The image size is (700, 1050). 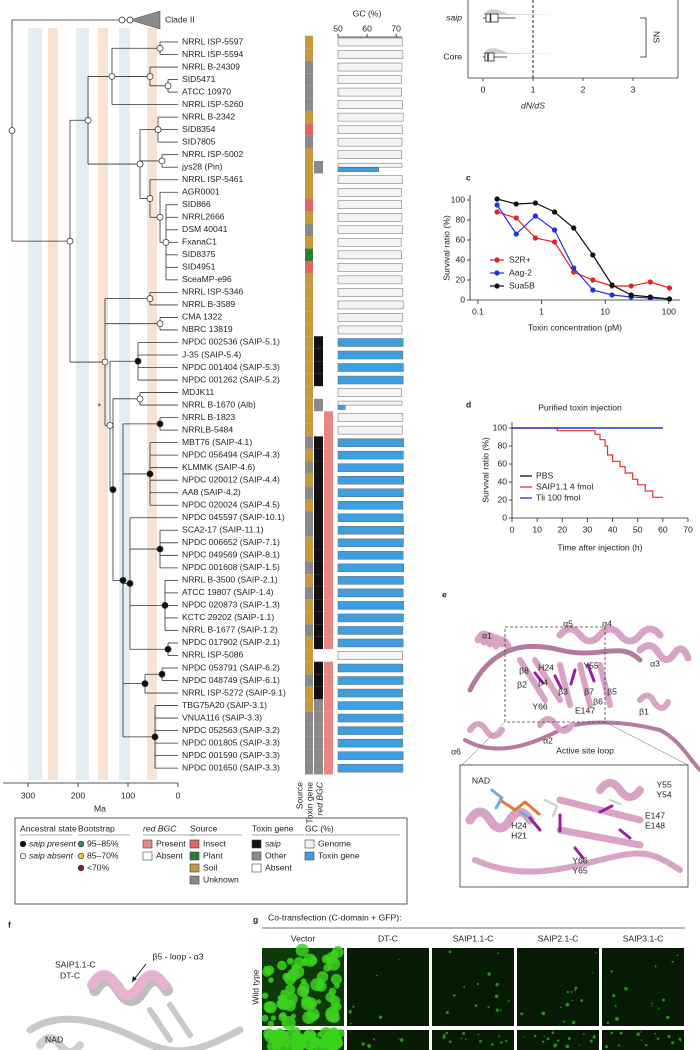 I want to click on time-tick-label: 100, so click(x=128, y=795).